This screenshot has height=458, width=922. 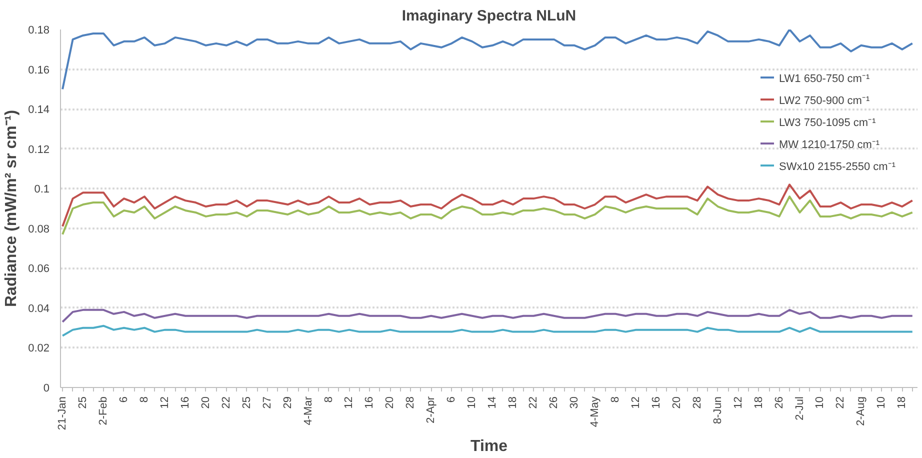 What do you see at coordinates (39, 150) in the screenshot?
I see `y-tick-label: 0.12` at bounding box center [39, 150].